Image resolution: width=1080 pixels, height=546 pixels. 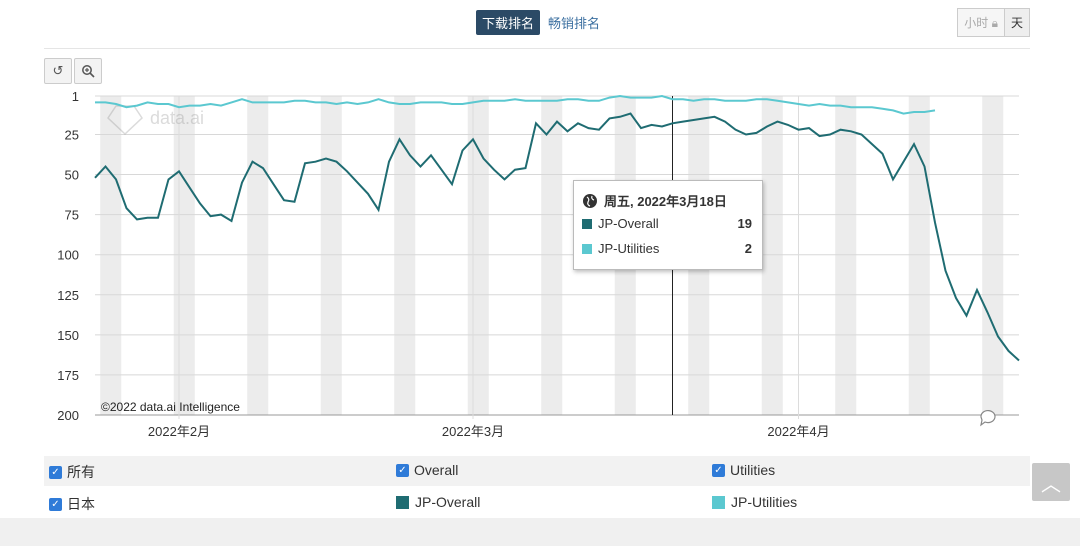 I want to click on reset-zoom-button: ↺, so click(x=58, y=71).